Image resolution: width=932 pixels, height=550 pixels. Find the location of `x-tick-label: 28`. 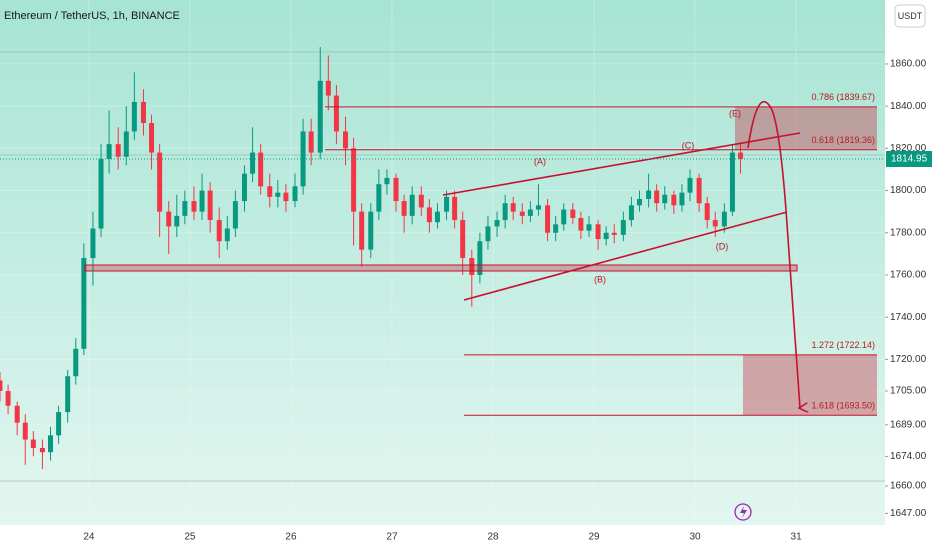

x-tick-label: 28 is located at coordinates (493, 537).